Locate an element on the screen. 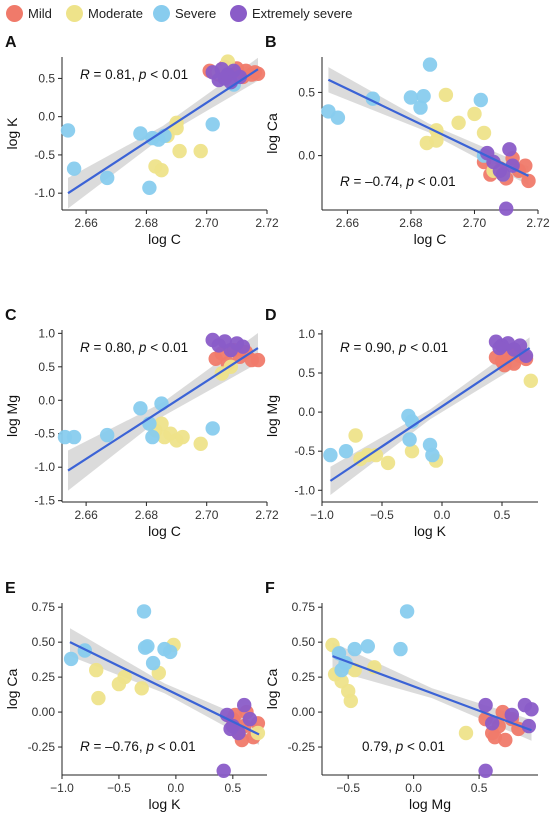 Image resolution: width=550 pixels, height=822 pixels. panel-label: F is located at coordinates (270, 588).